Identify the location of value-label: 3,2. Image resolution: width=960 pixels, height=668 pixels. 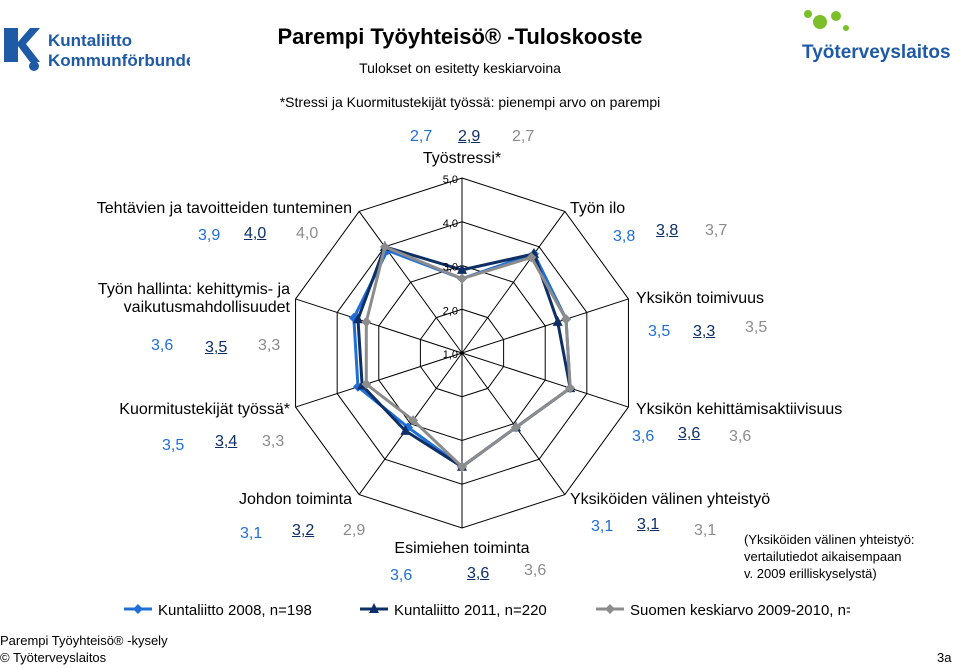
(303, 530).